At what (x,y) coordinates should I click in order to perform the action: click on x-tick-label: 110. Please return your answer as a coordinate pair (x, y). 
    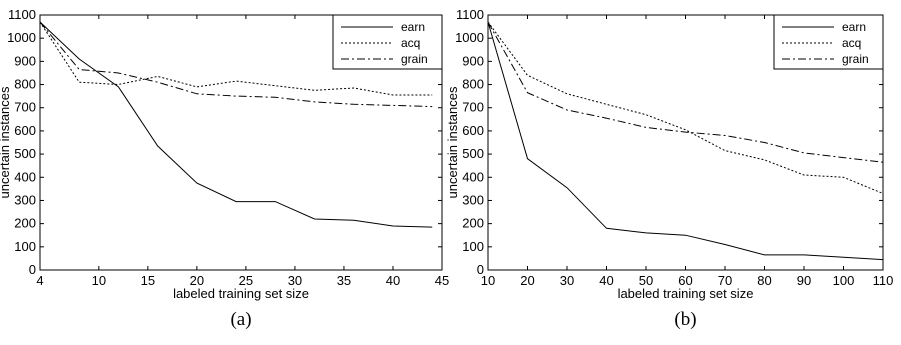
    Looking at the image, I should click on (883, 280).